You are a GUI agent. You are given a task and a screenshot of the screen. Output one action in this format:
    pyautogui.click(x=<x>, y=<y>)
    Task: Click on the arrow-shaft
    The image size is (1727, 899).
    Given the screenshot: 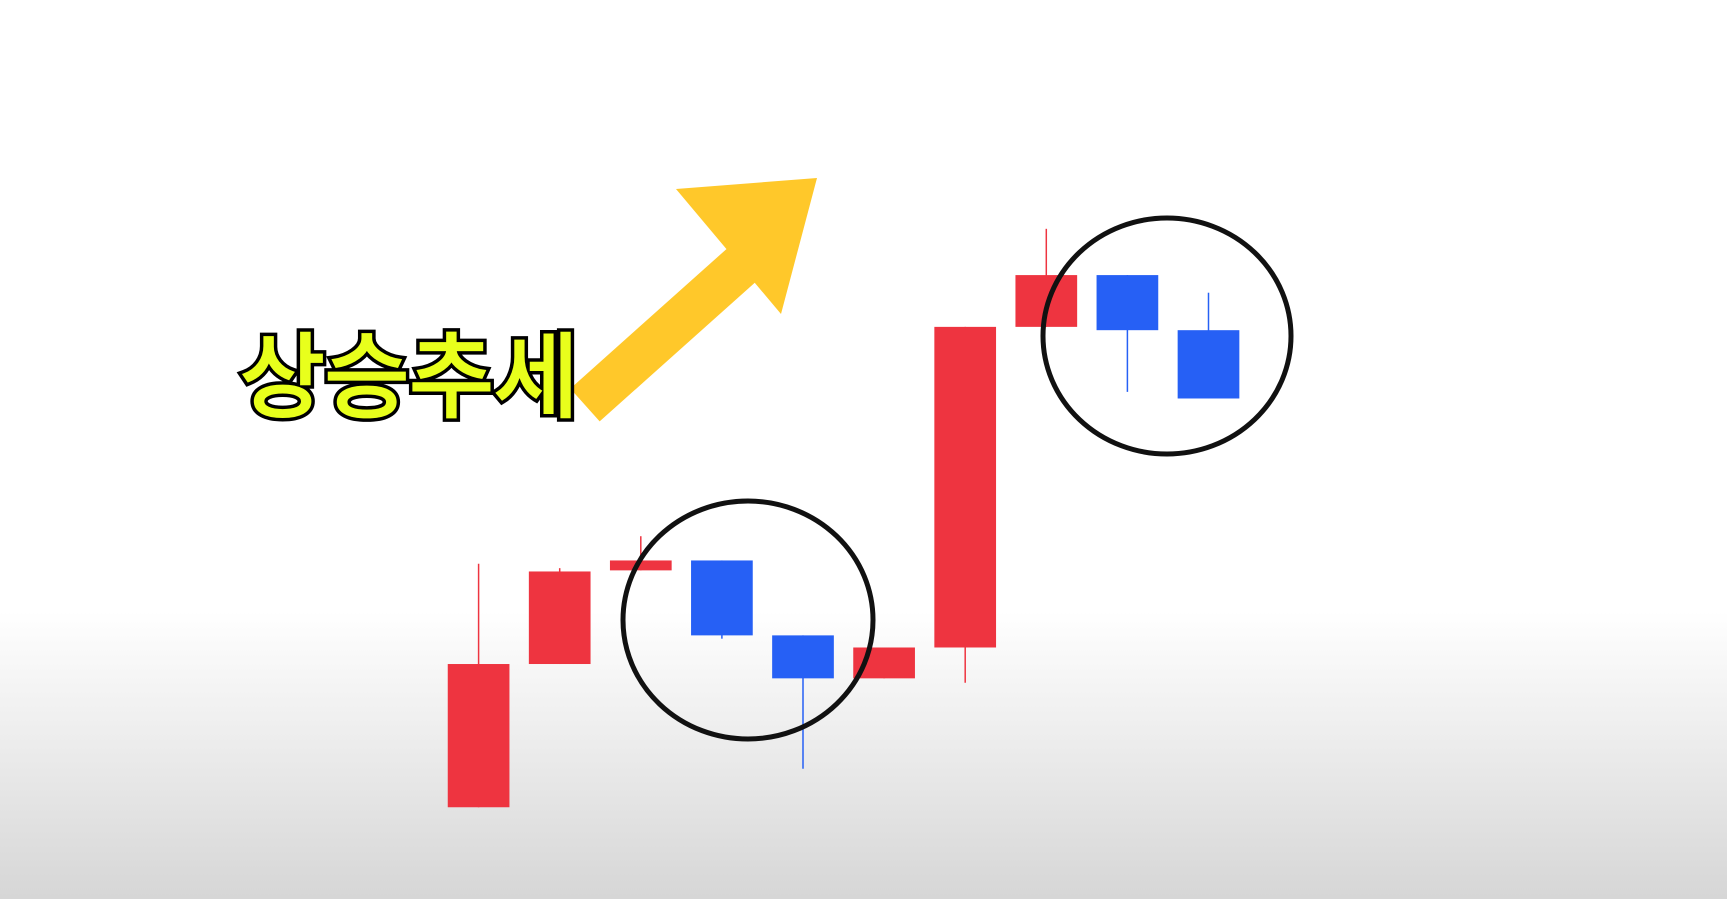 What is the action you would take?
    pyautogui.click(x=665, y=333)
    